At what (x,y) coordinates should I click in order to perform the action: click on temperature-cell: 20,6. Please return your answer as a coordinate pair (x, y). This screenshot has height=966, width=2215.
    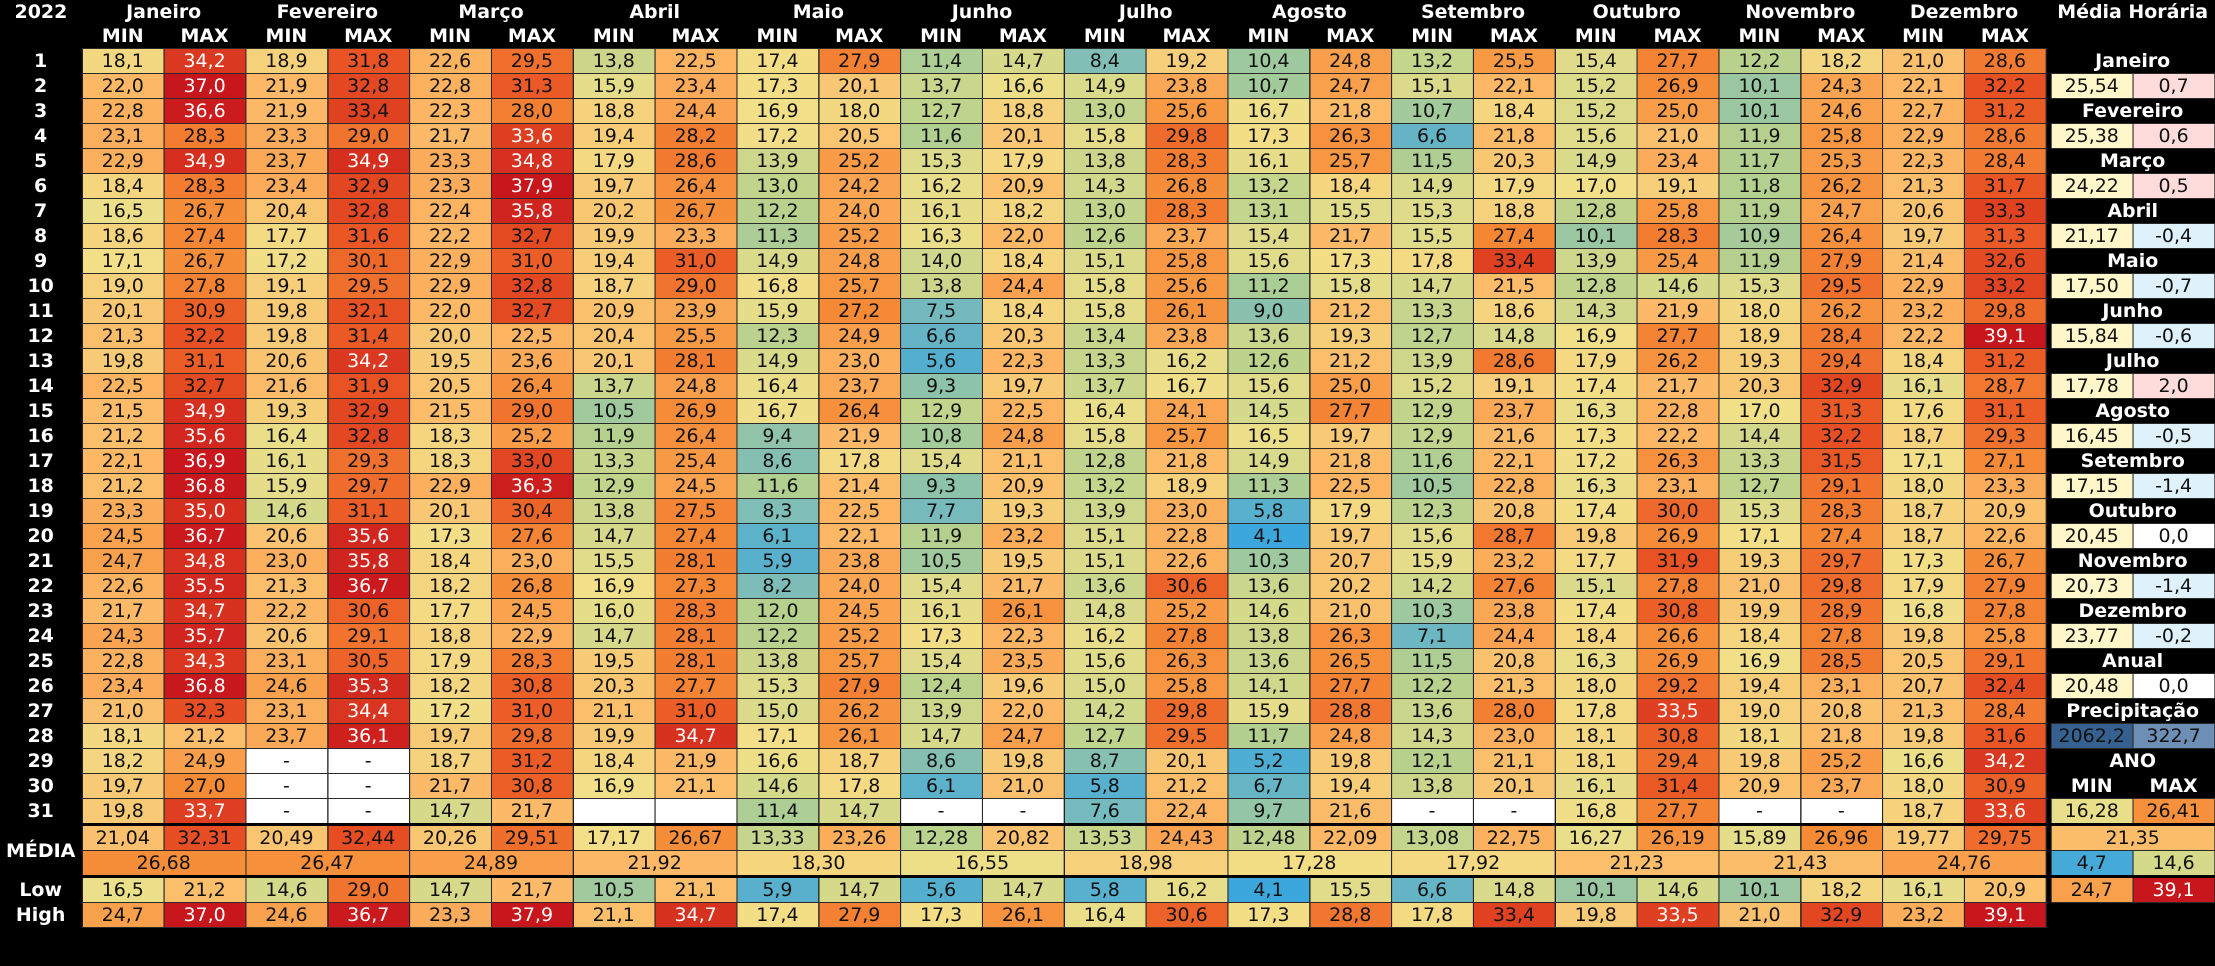
    Looking at the image, I should click on (1923, 211).